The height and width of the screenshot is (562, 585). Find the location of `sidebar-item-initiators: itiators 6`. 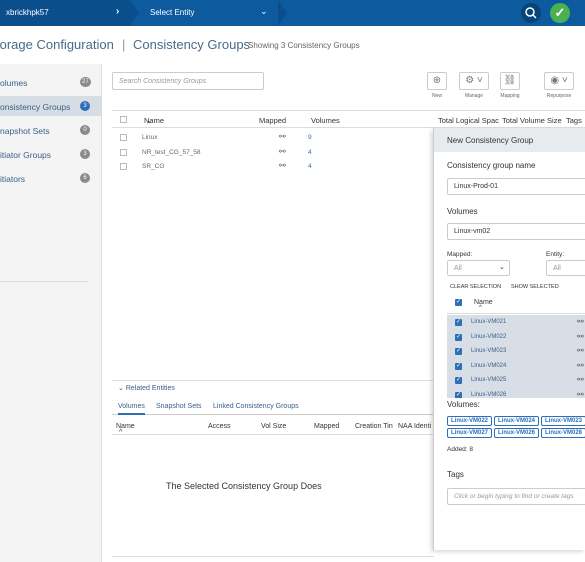

sidebar-item-initiators: itiators 6 is located at coordinates (50, 178).